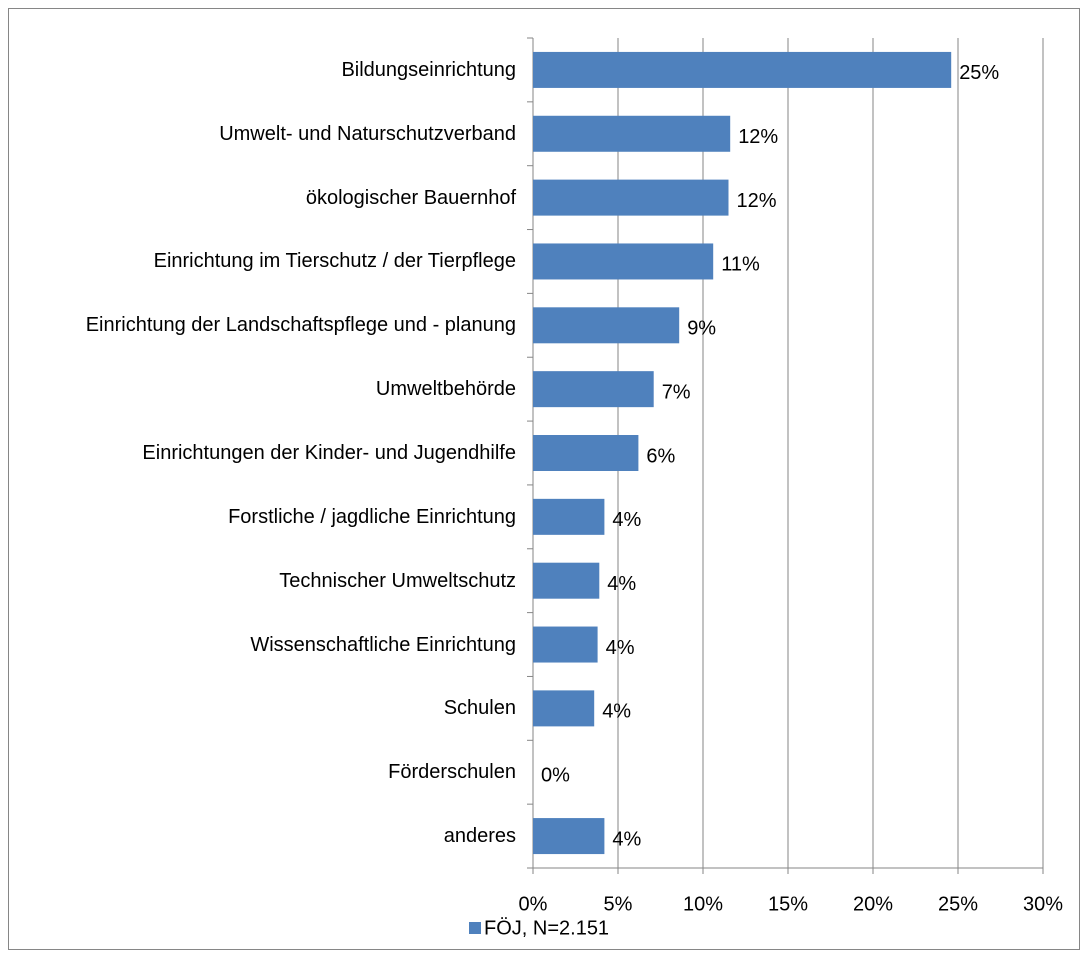  I want to click on y-tick-label: Technischer Umweltschutz, so click(397, 580).